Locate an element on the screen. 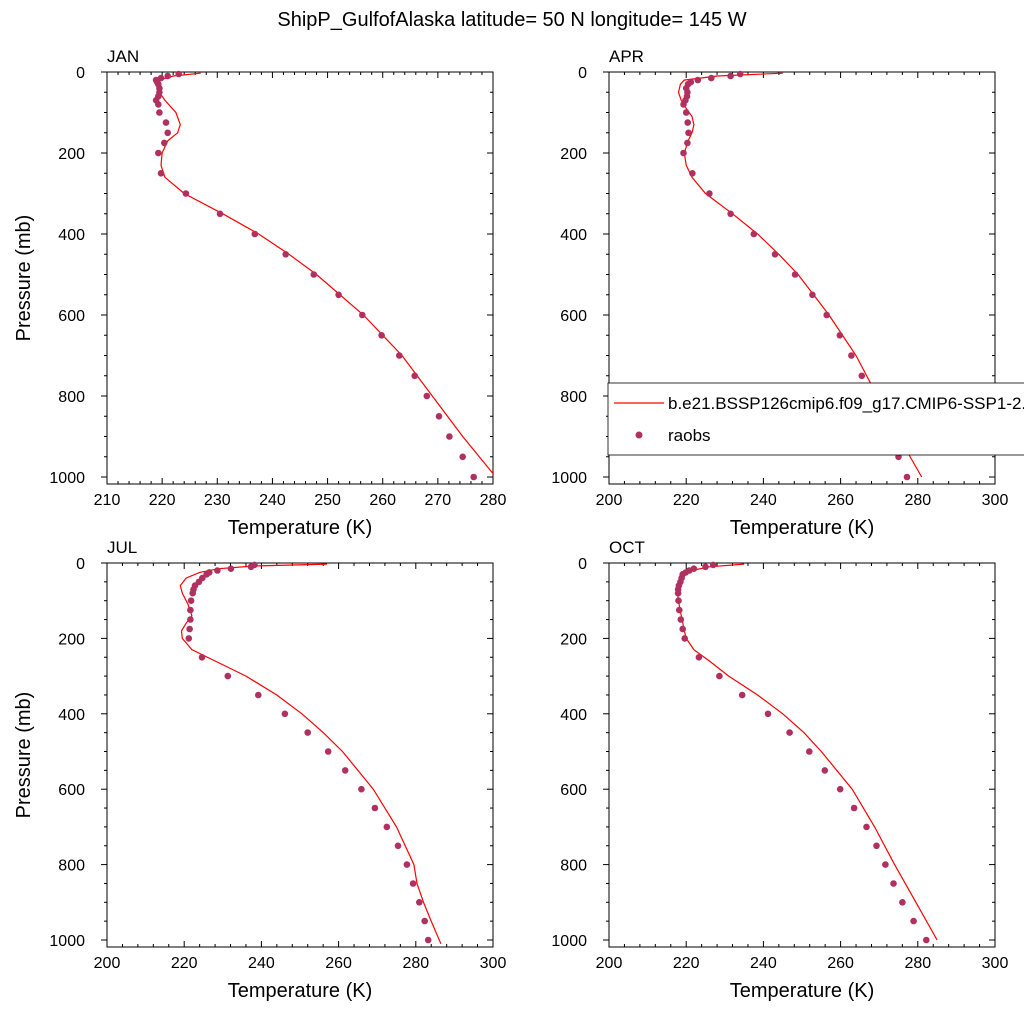  x-tick-label: 230 is located at coordinates (217, 500).